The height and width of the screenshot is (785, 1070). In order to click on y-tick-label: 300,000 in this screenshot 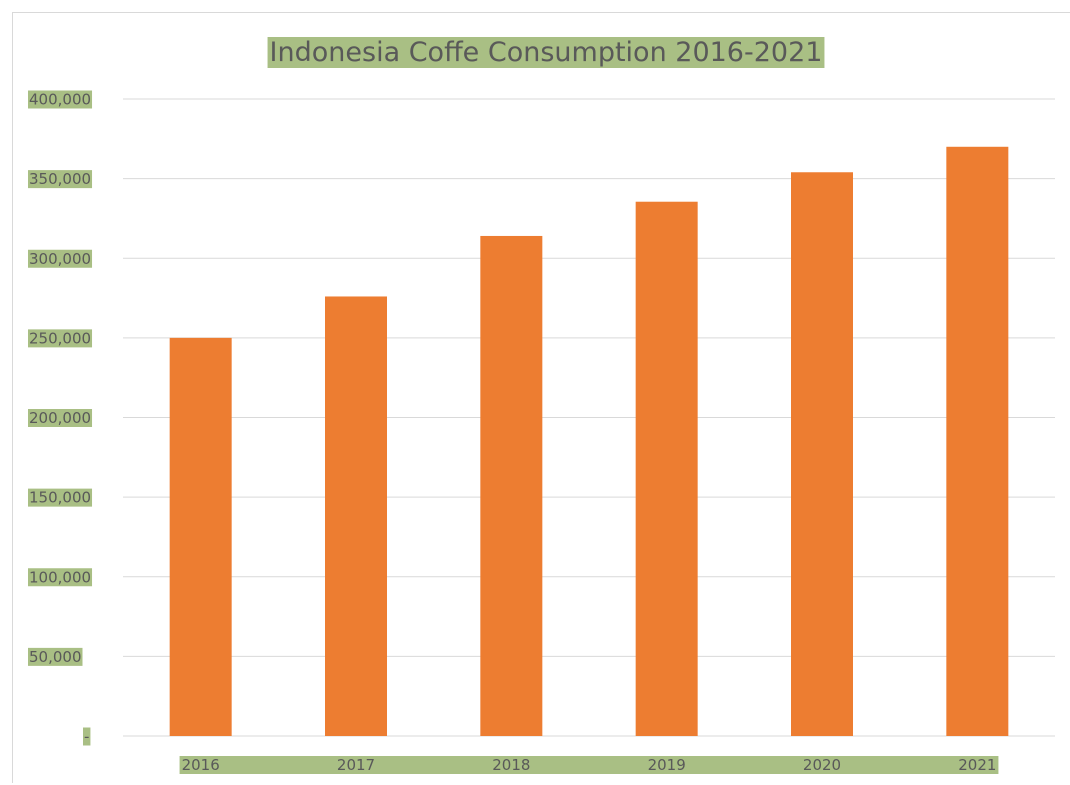, I will do `click(60, 259)`.